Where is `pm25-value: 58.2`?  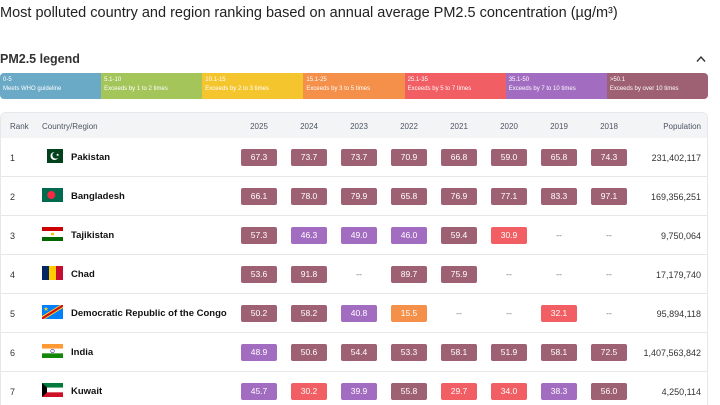
pm25-value: 58.2 is located at coordinates (309, 313).